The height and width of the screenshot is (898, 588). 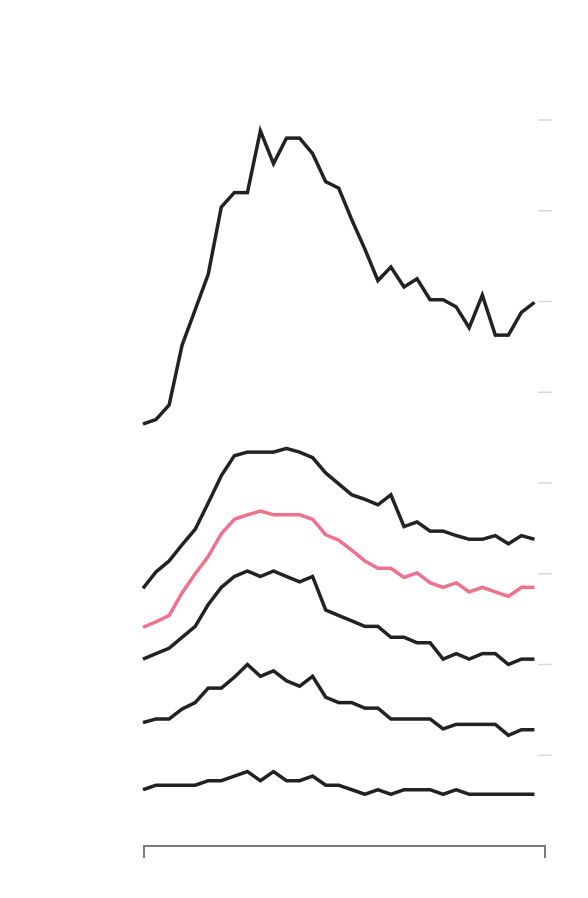 I want to click on x-axis, so click(x=344, y=851).